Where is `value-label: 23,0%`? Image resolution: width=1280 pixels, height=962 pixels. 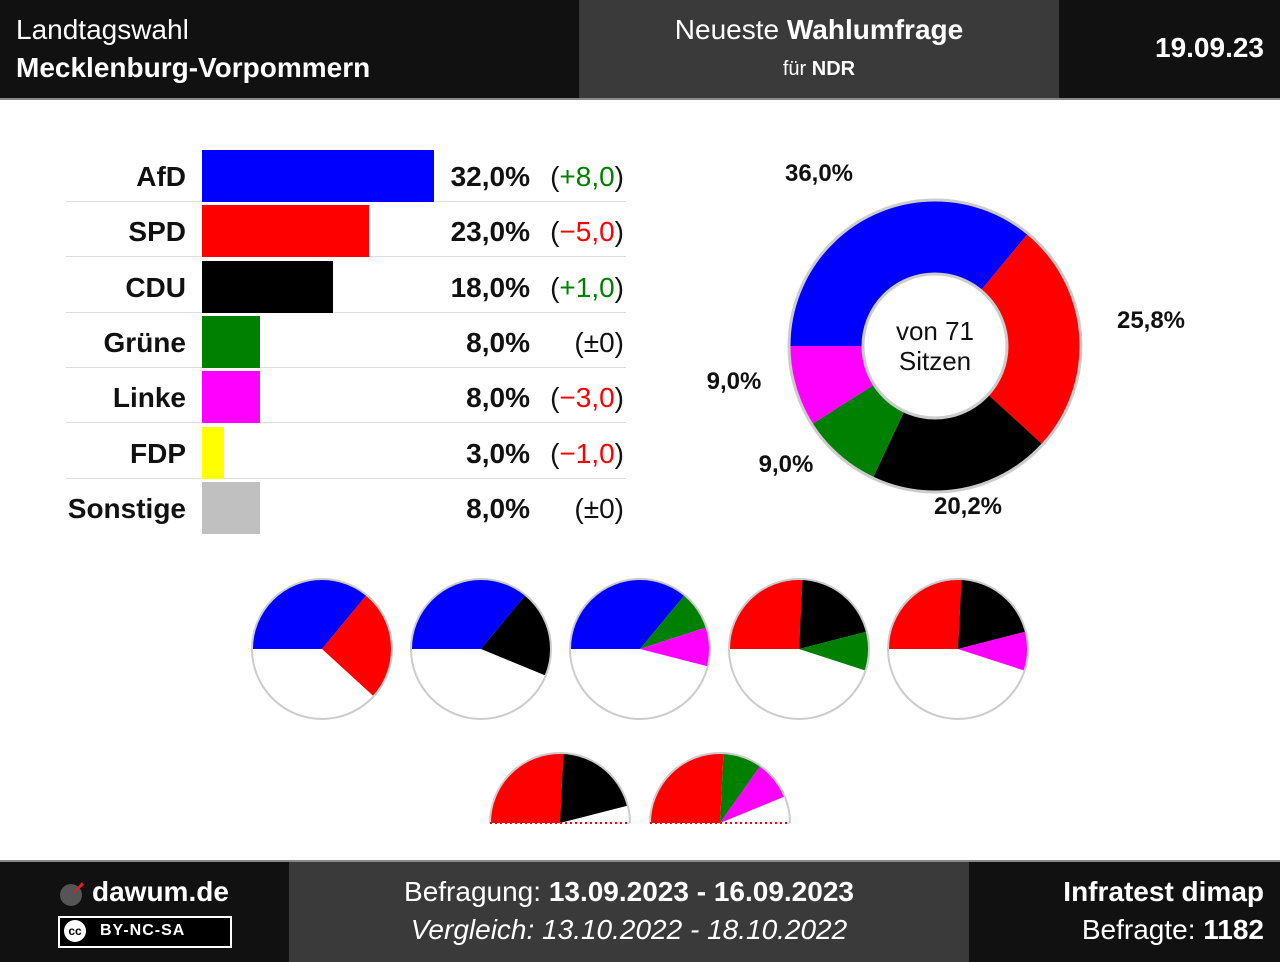 value-label: 23,0% is located at coordinates (490, 232).